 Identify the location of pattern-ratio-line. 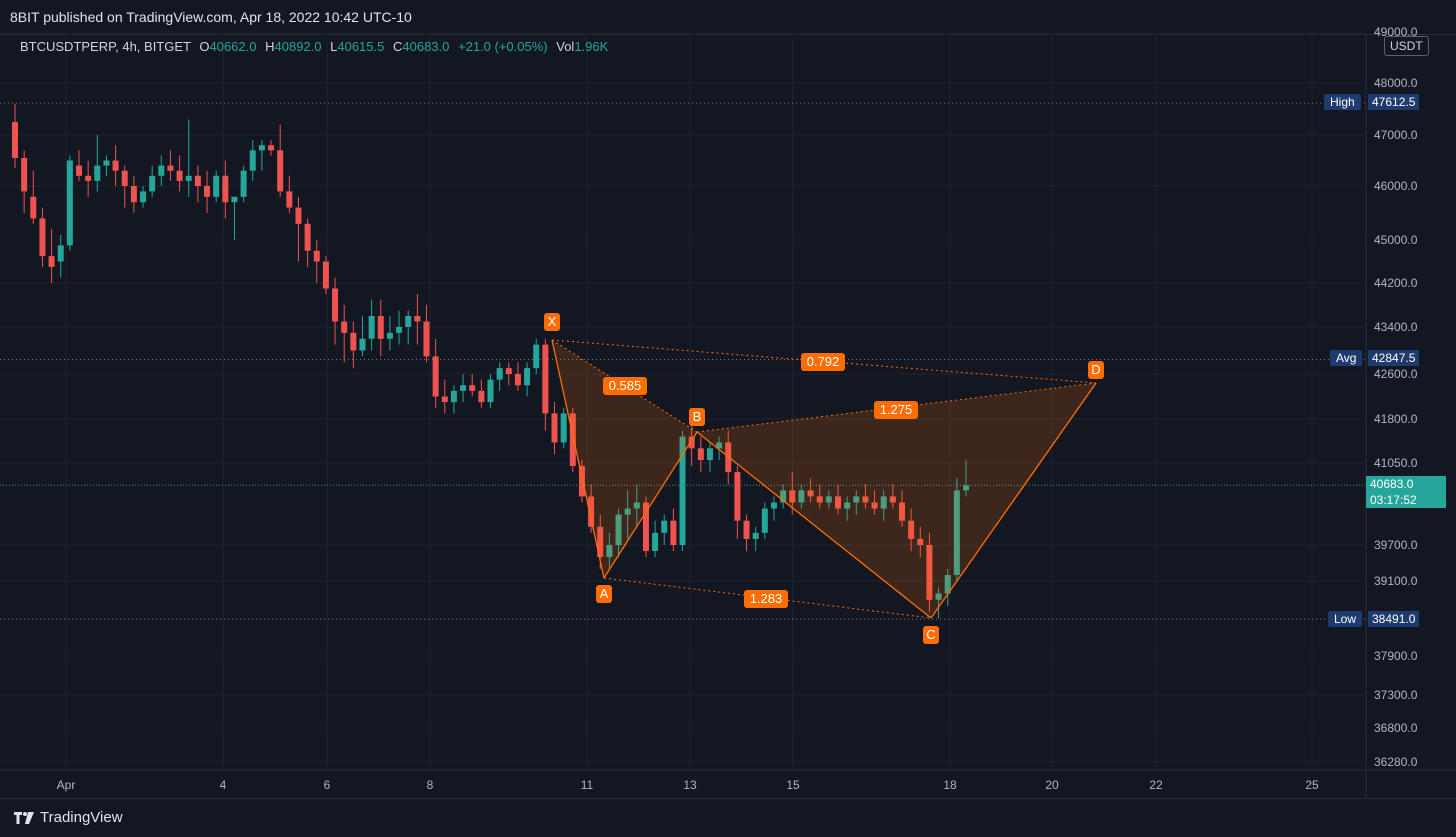
(824, 361).